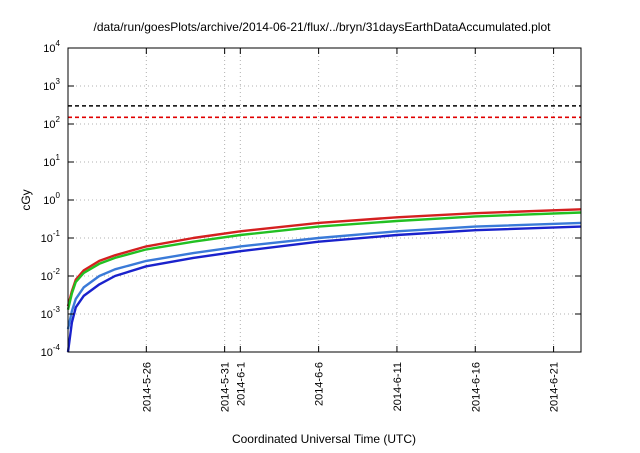  What do you see at coordinates (51, 275) in the screenshot?
I see `y-tick-label: 10⁻²` at bounding box center [51, 275].